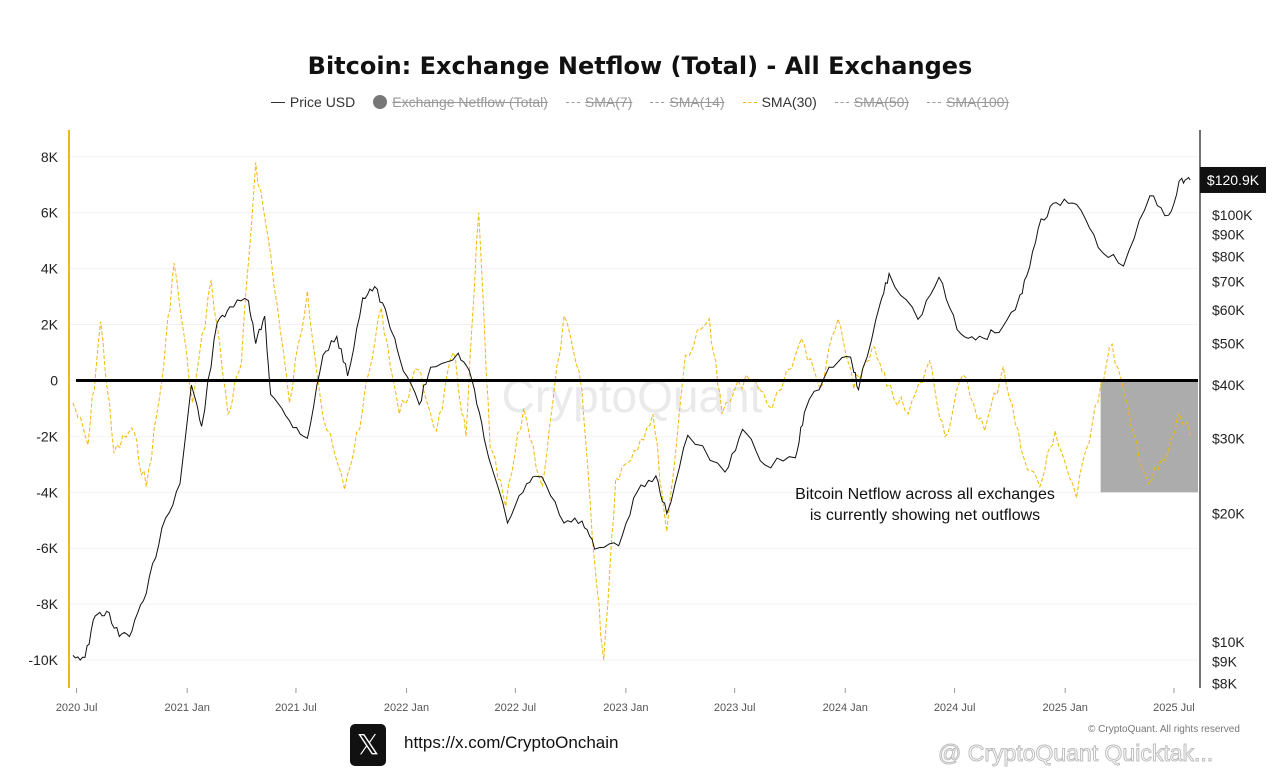 Image resolution: width=1280 pixels, height=782 pixels. I want to click on annotation-text: Bitcoin Netflow across all exchanges, so click(925, 494).